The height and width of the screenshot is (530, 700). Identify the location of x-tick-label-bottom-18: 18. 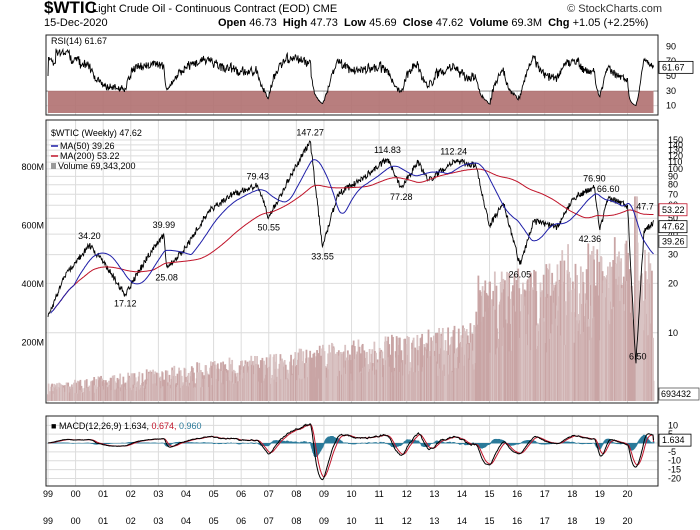
(572, 521).